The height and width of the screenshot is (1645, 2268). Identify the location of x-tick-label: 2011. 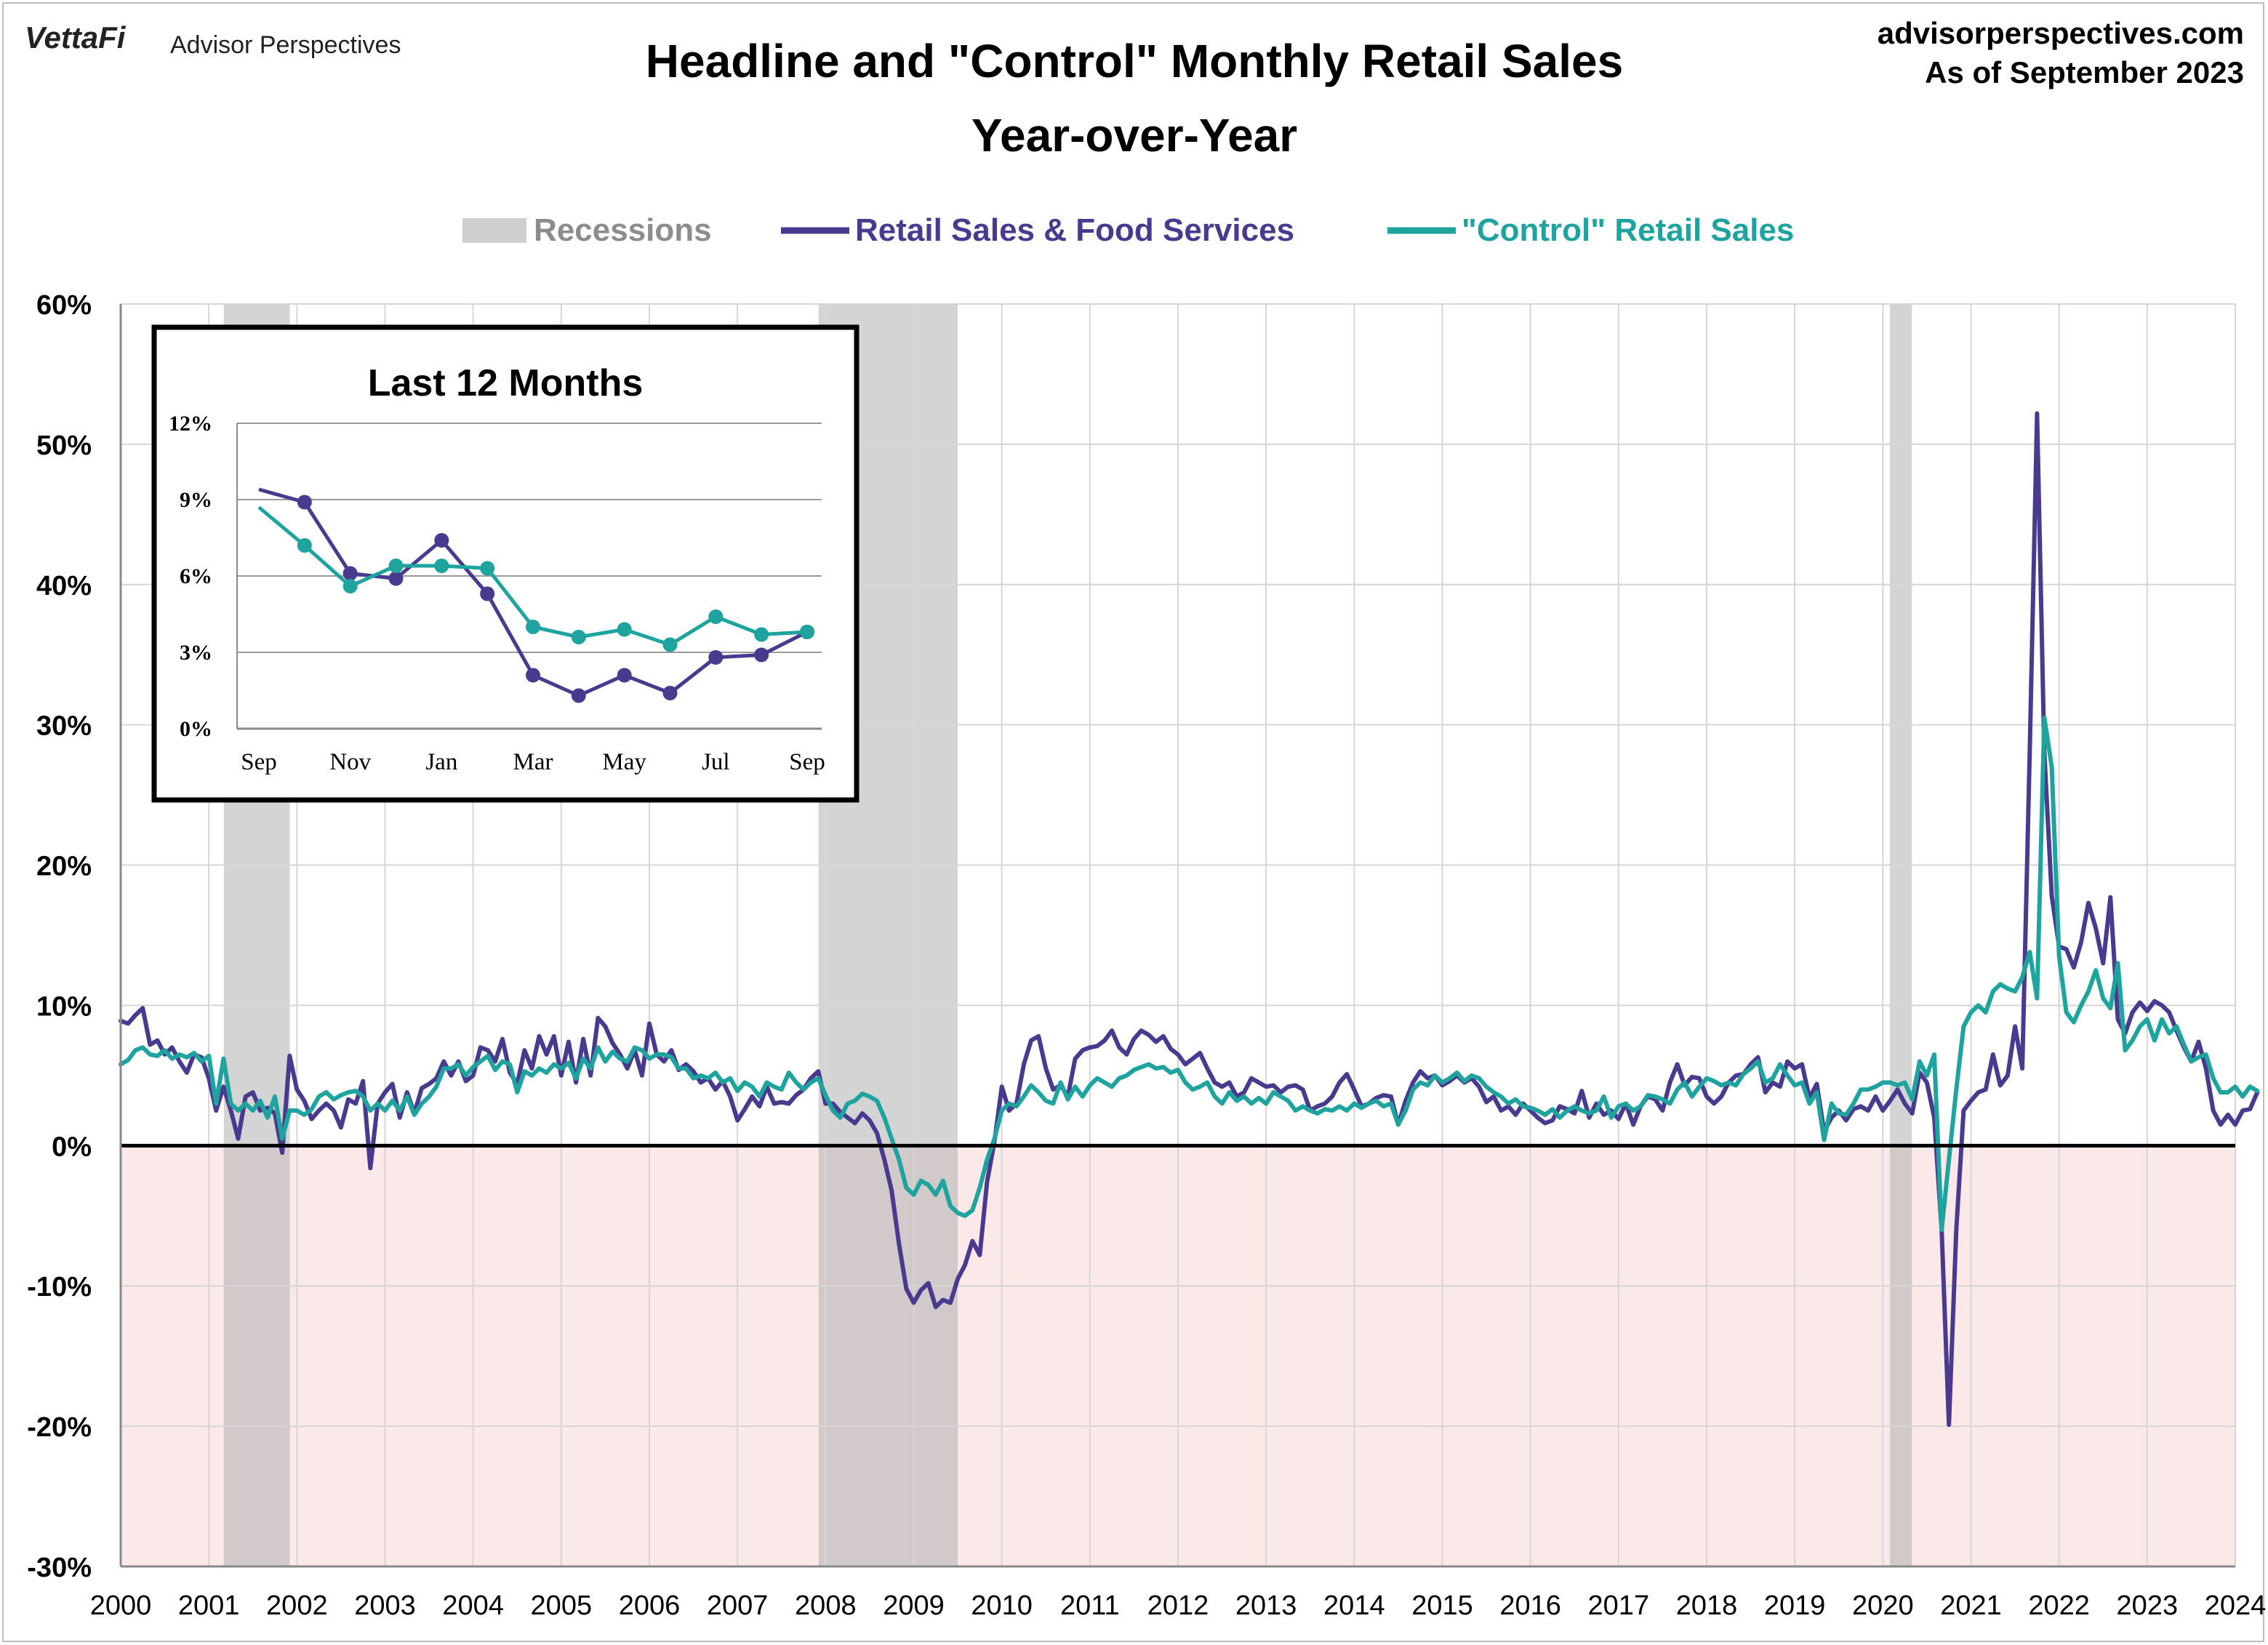
(1090, 1605).